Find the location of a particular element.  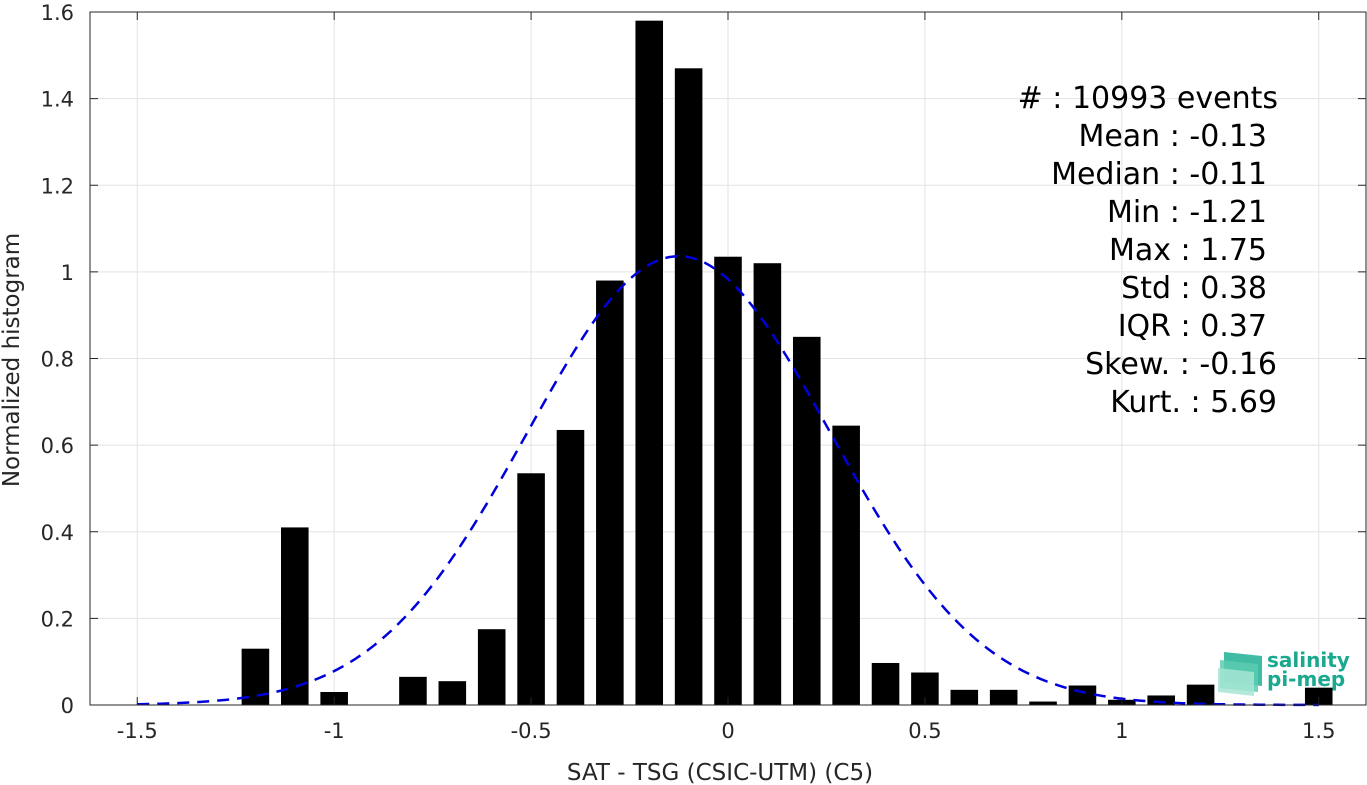

logo-line1: salinity is located at coordinates (1308, 660).